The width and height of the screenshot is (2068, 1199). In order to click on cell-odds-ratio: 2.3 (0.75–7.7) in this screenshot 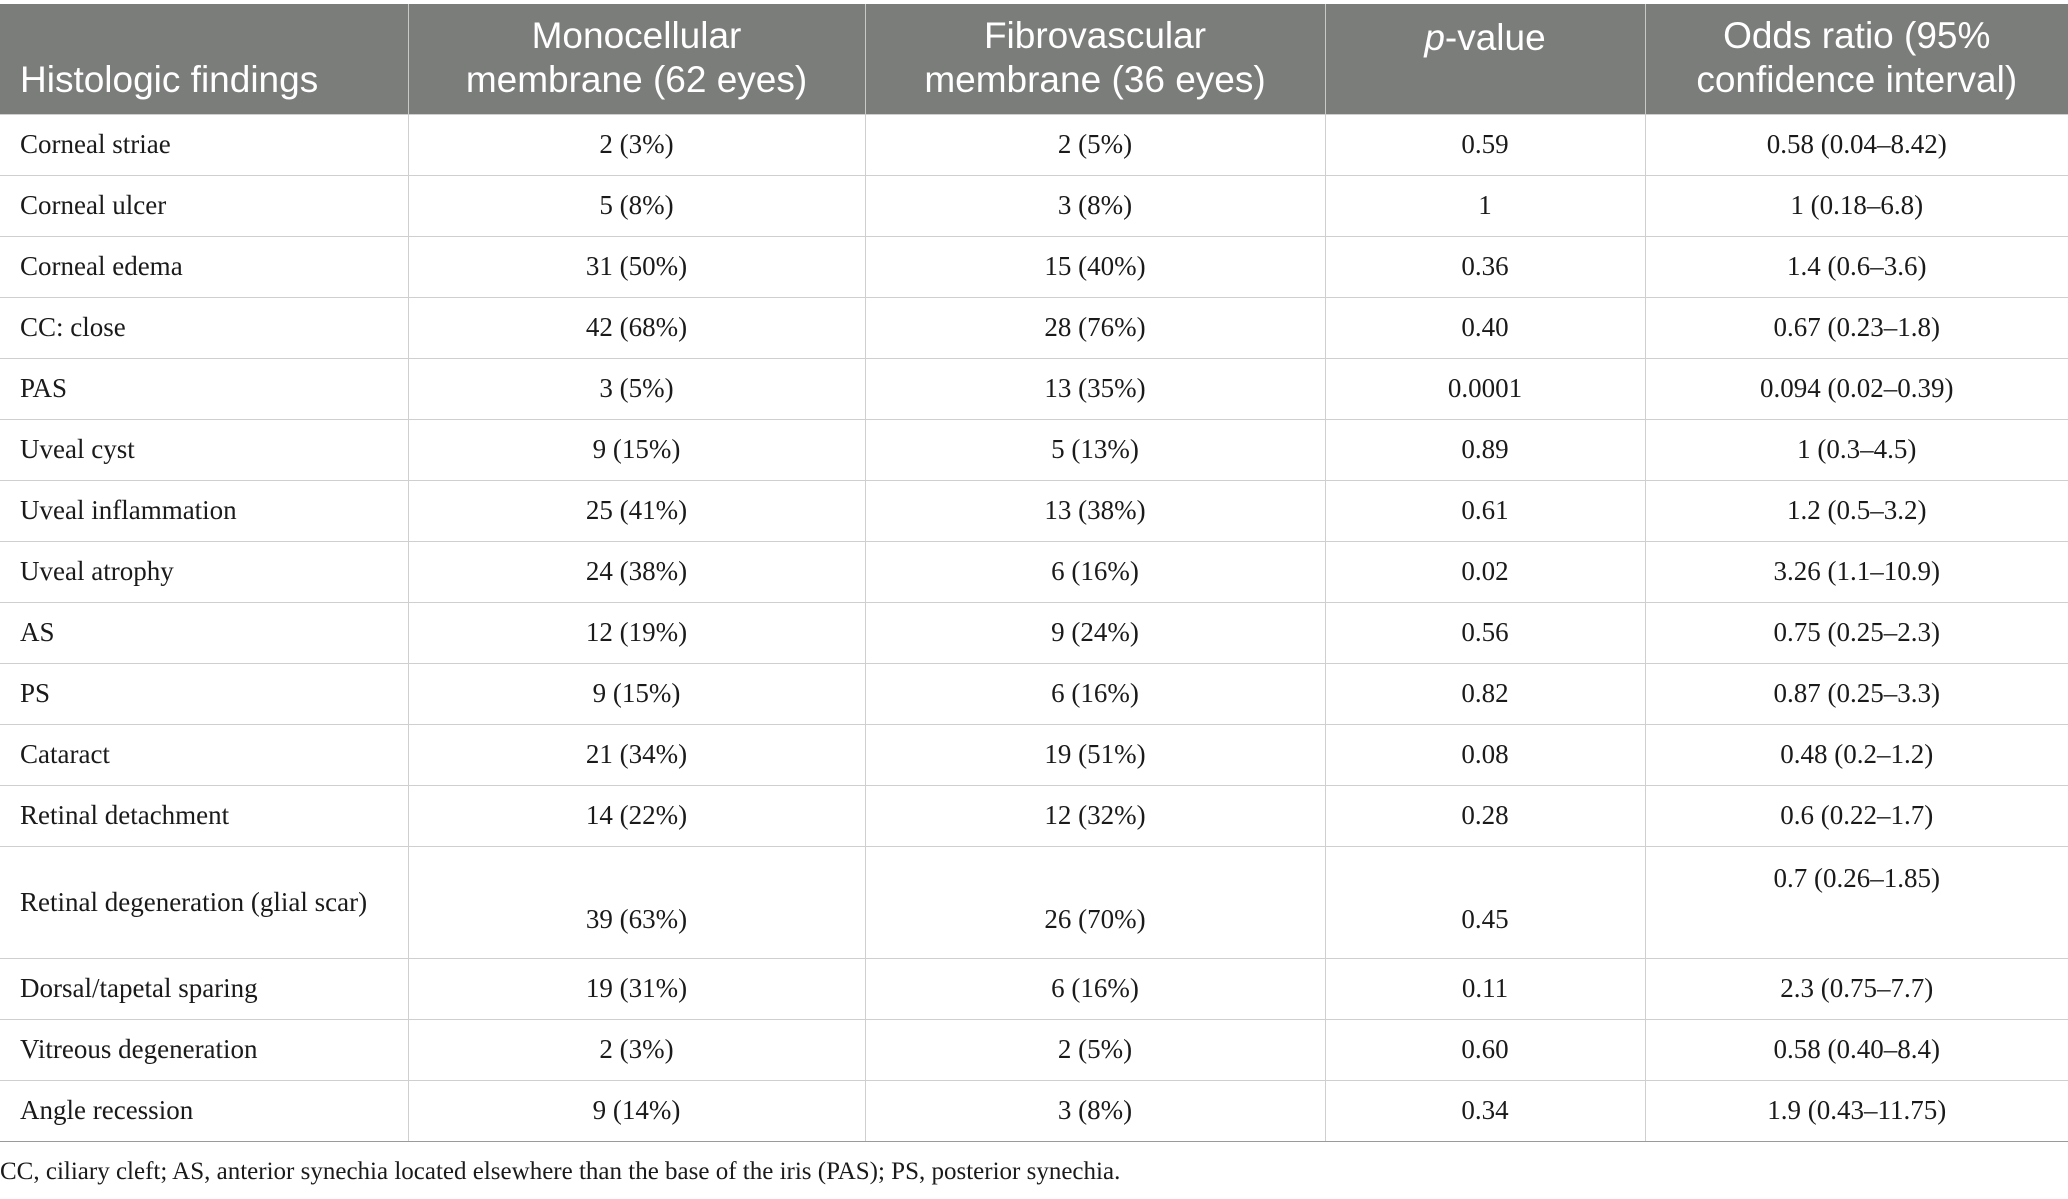, I will do `click(1856, 988)`.